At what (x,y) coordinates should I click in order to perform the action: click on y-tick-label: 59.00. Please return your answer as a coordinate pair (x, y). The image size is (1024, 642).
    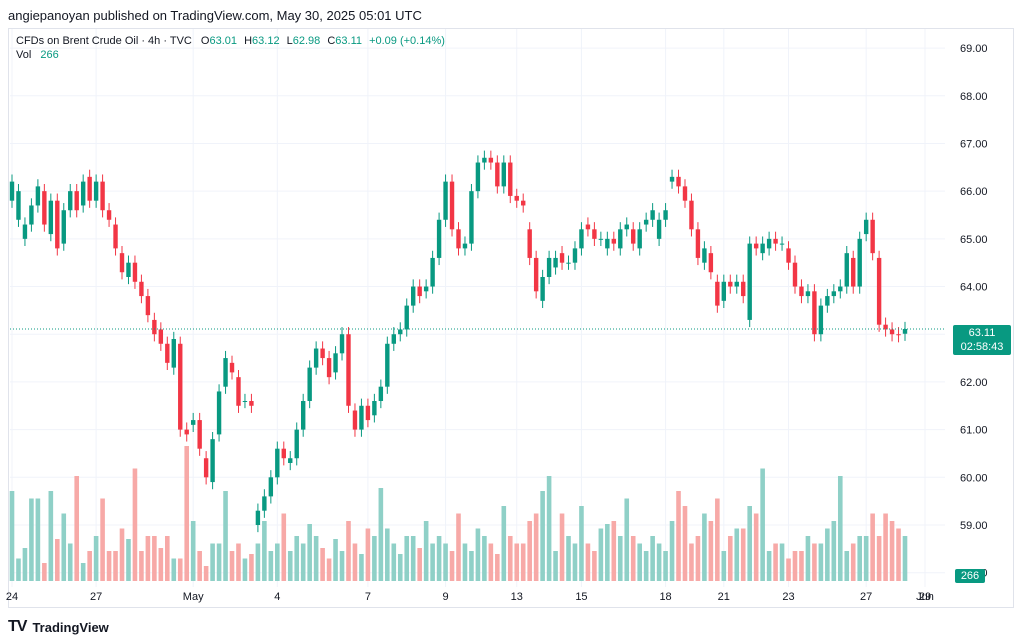
    Looking at the image, I should click on (974, 526).